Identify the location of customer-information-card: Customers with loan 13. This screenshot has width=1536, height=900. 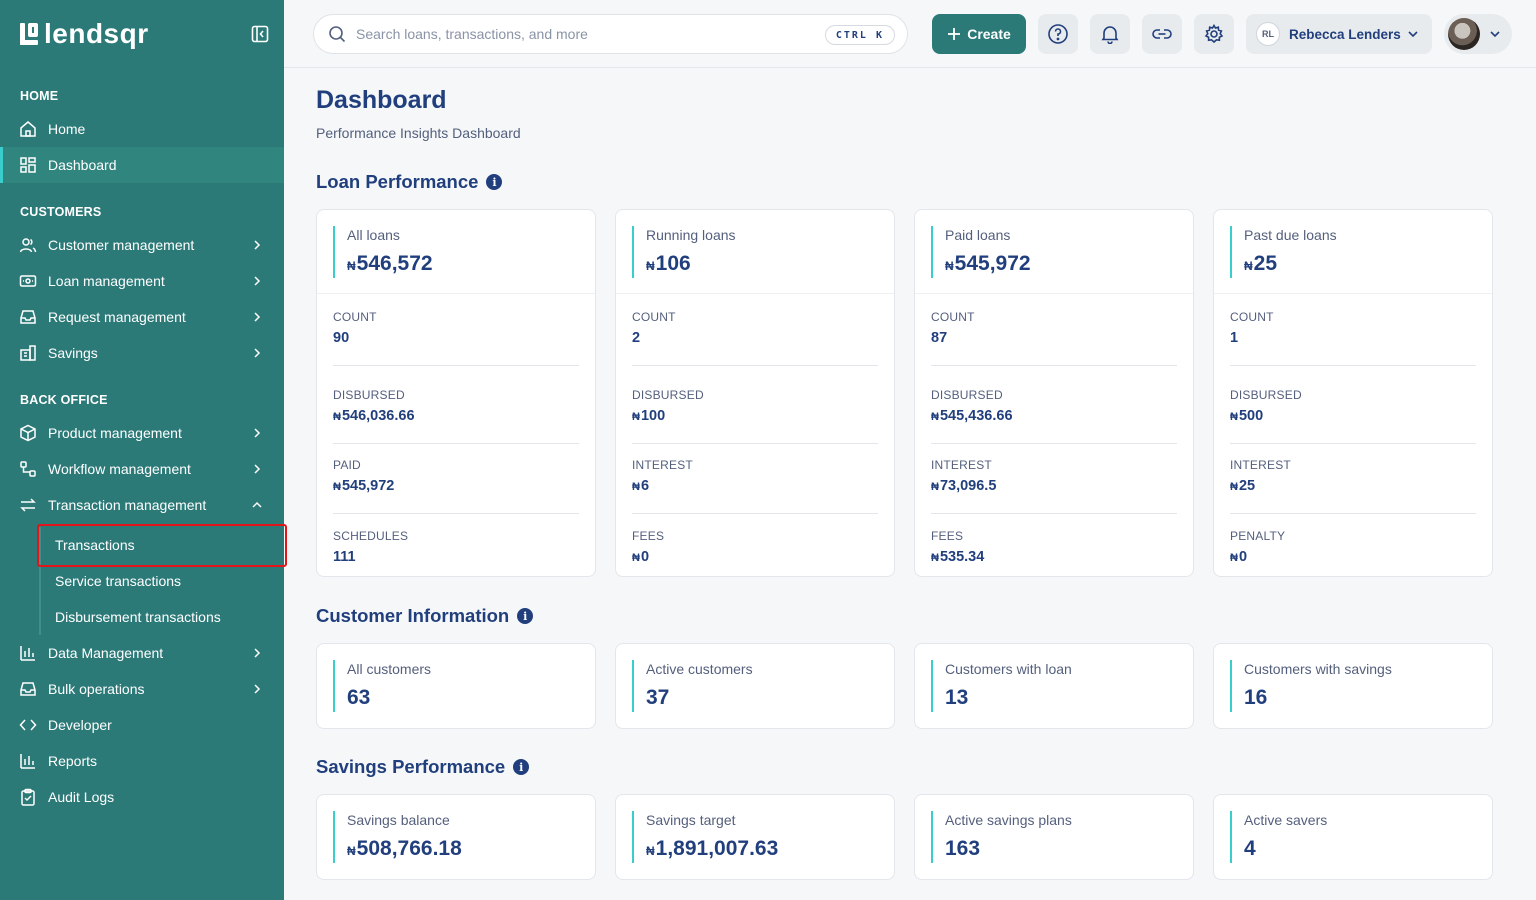
(1054, 686).